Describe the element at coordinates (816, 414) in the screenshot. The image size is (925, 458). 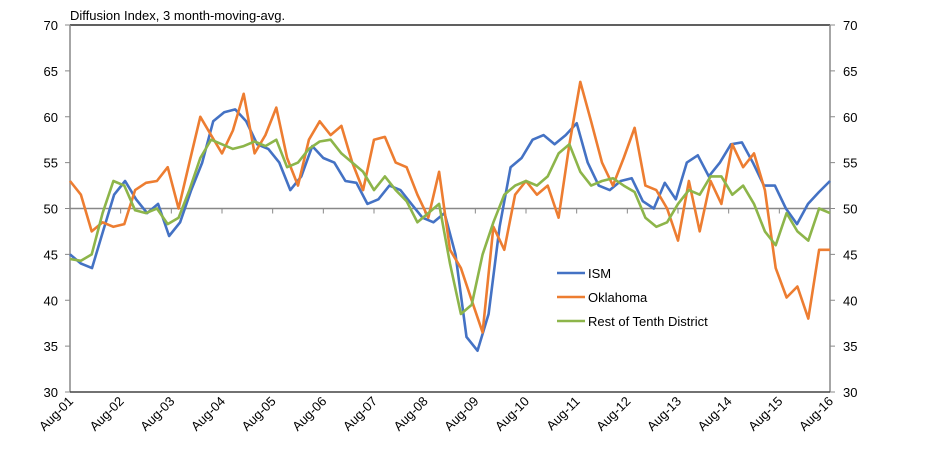
I see `x-tick-label: Aug-16` at that location.